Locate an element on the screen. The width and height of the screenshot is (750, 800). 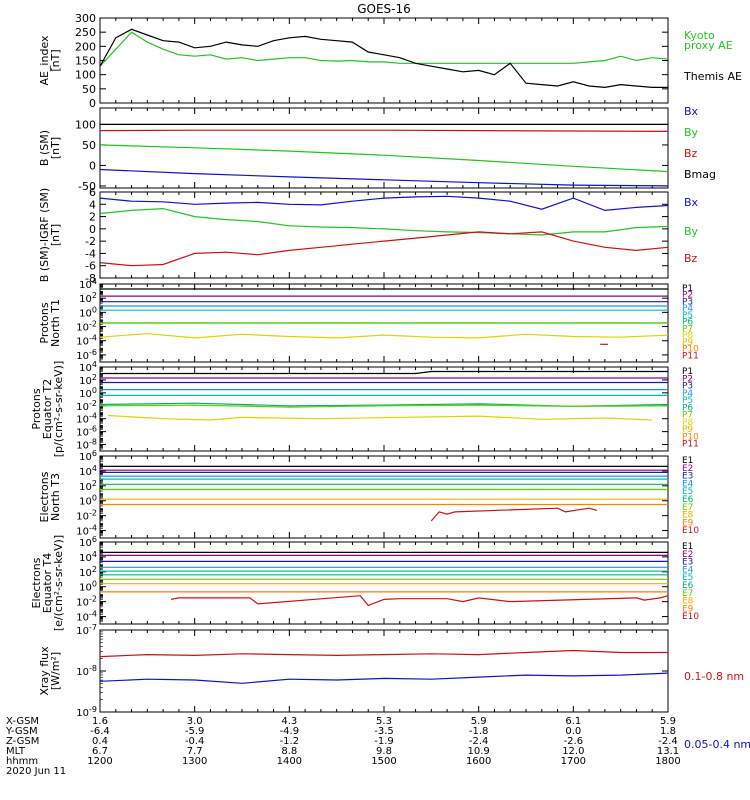
y-axis-label: B (SM)-IGRF (SM) is located at coordinates (44, 235).